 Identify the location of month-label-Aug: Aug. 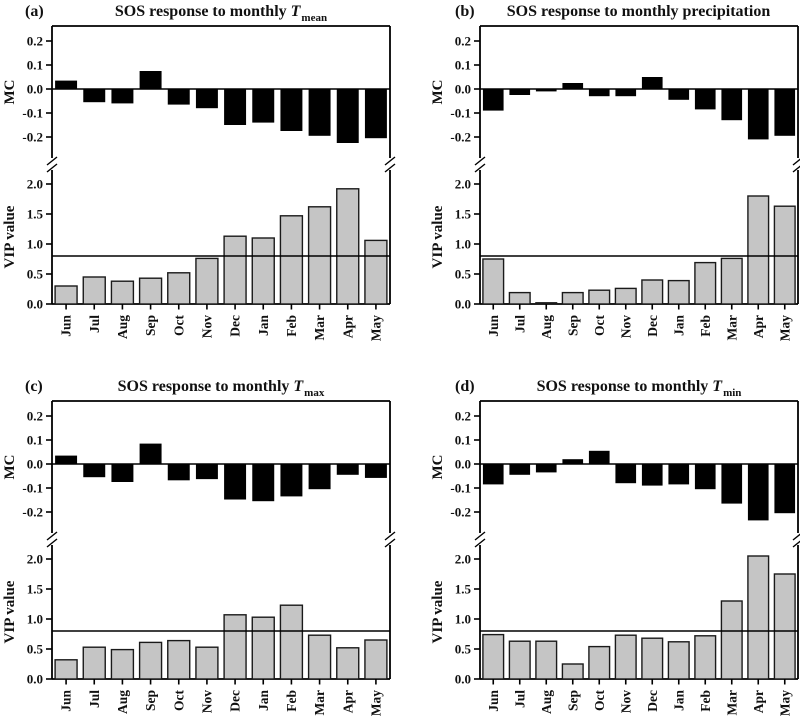
(546, 327).